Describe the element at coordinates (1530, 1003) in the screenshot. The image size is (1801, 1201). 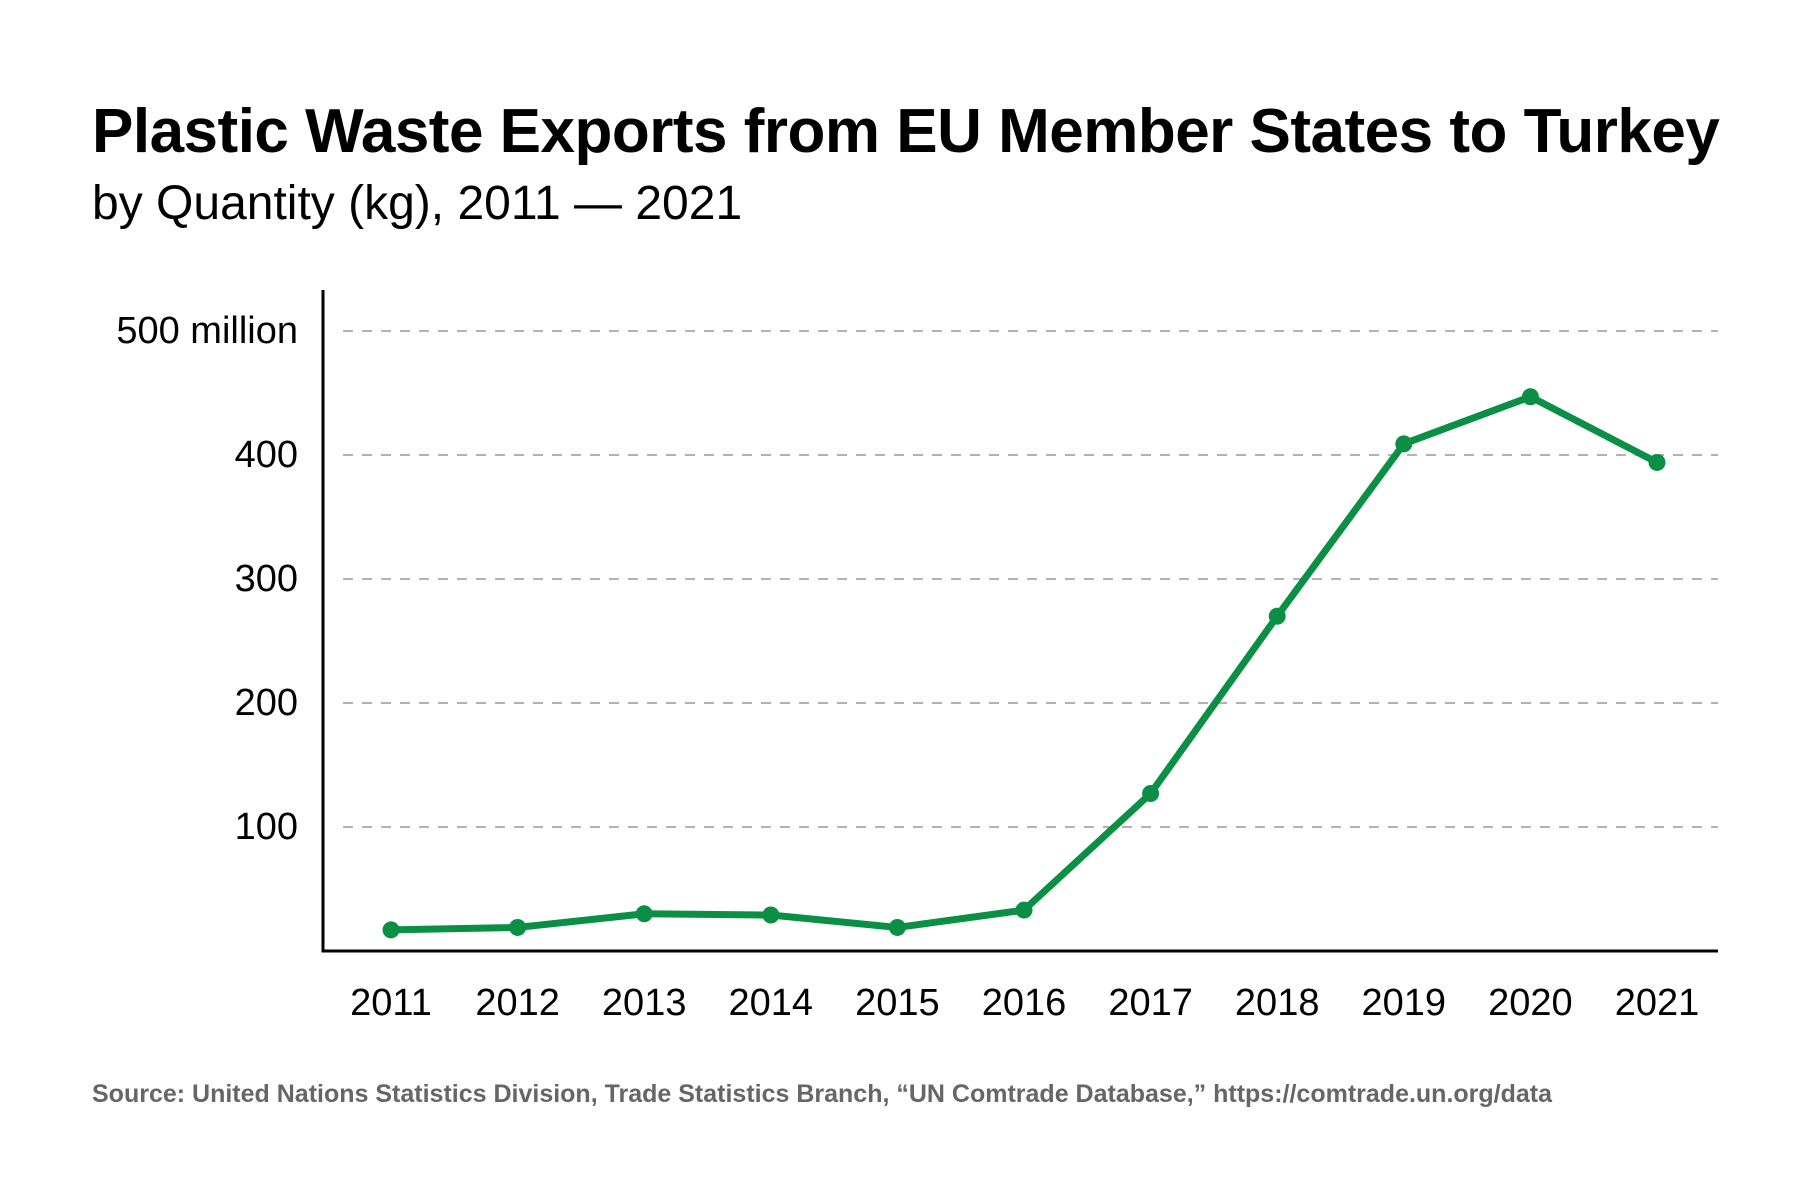
I see `x-tick-label: 2020` at that location.